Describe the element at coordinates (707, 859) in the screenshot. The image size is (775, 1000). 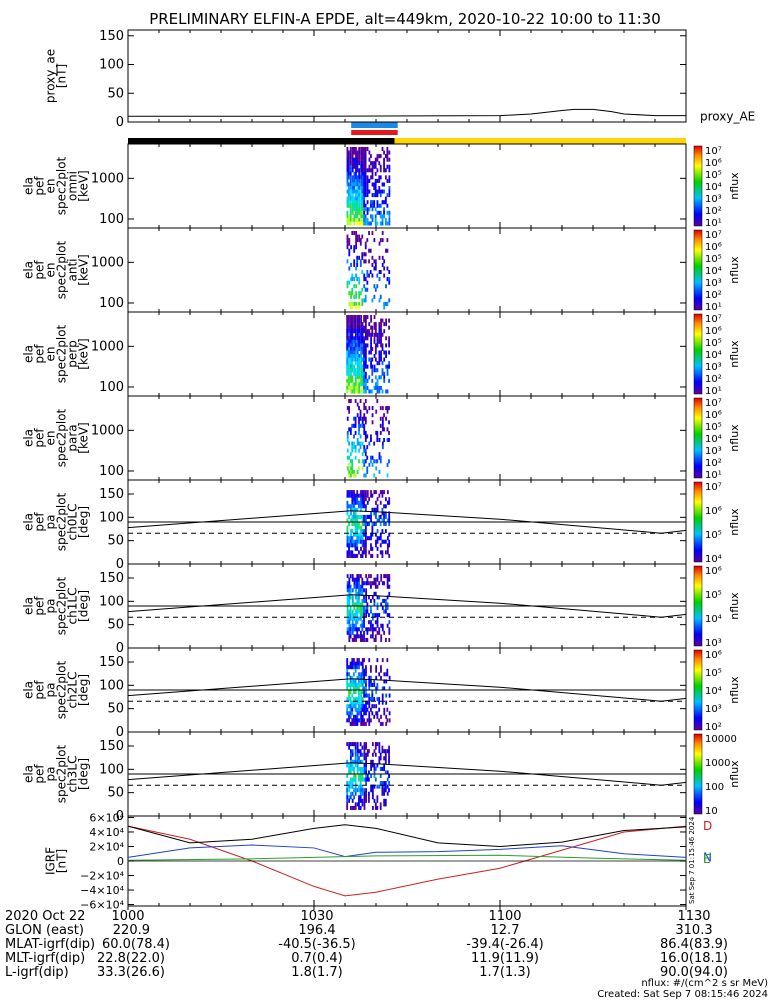
I see `igrf-legend-E: E` at that location.